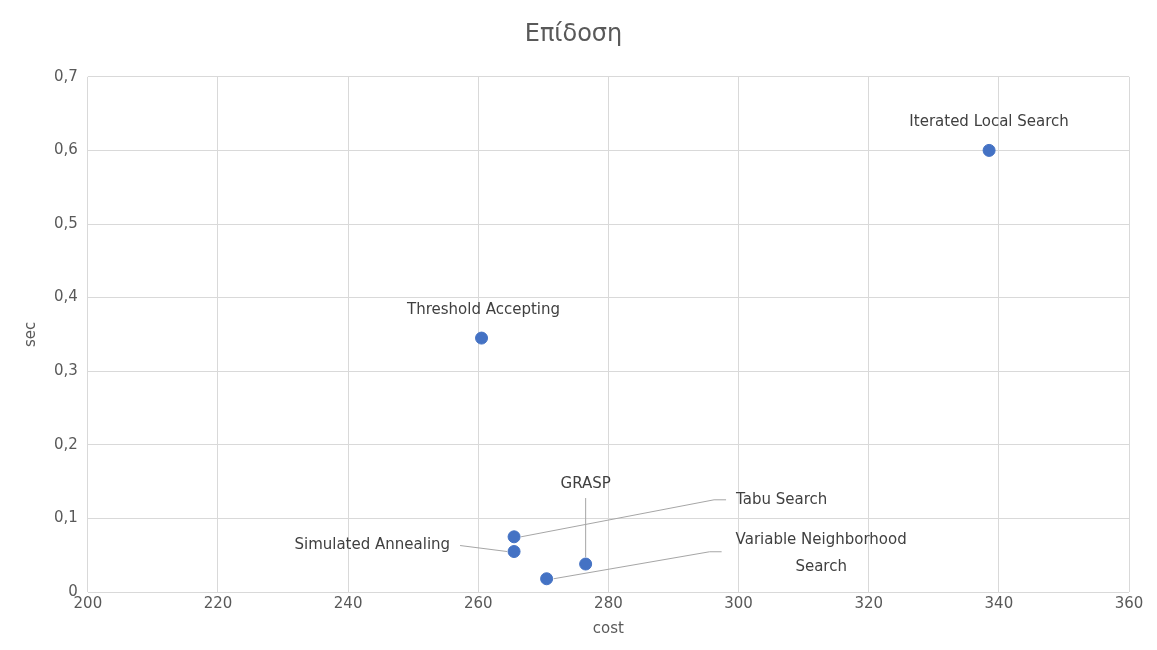 The width and height of the screenshot is (1157, 650). What do you see at coordinates (218, 602) in the screenshot?
I see `x-tick-label: 220` at bounding box center [218, 602].